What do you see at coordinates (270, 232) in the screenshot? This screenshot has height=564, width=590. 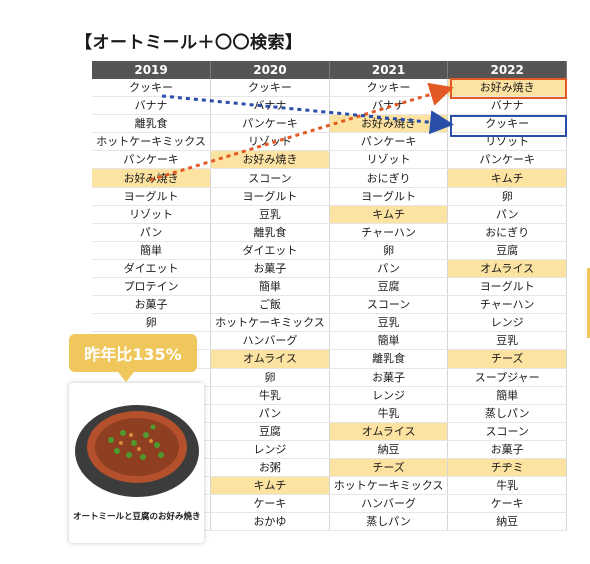 I see `rank-cell-2020: 離乳食` at bounding box center [270, 232].